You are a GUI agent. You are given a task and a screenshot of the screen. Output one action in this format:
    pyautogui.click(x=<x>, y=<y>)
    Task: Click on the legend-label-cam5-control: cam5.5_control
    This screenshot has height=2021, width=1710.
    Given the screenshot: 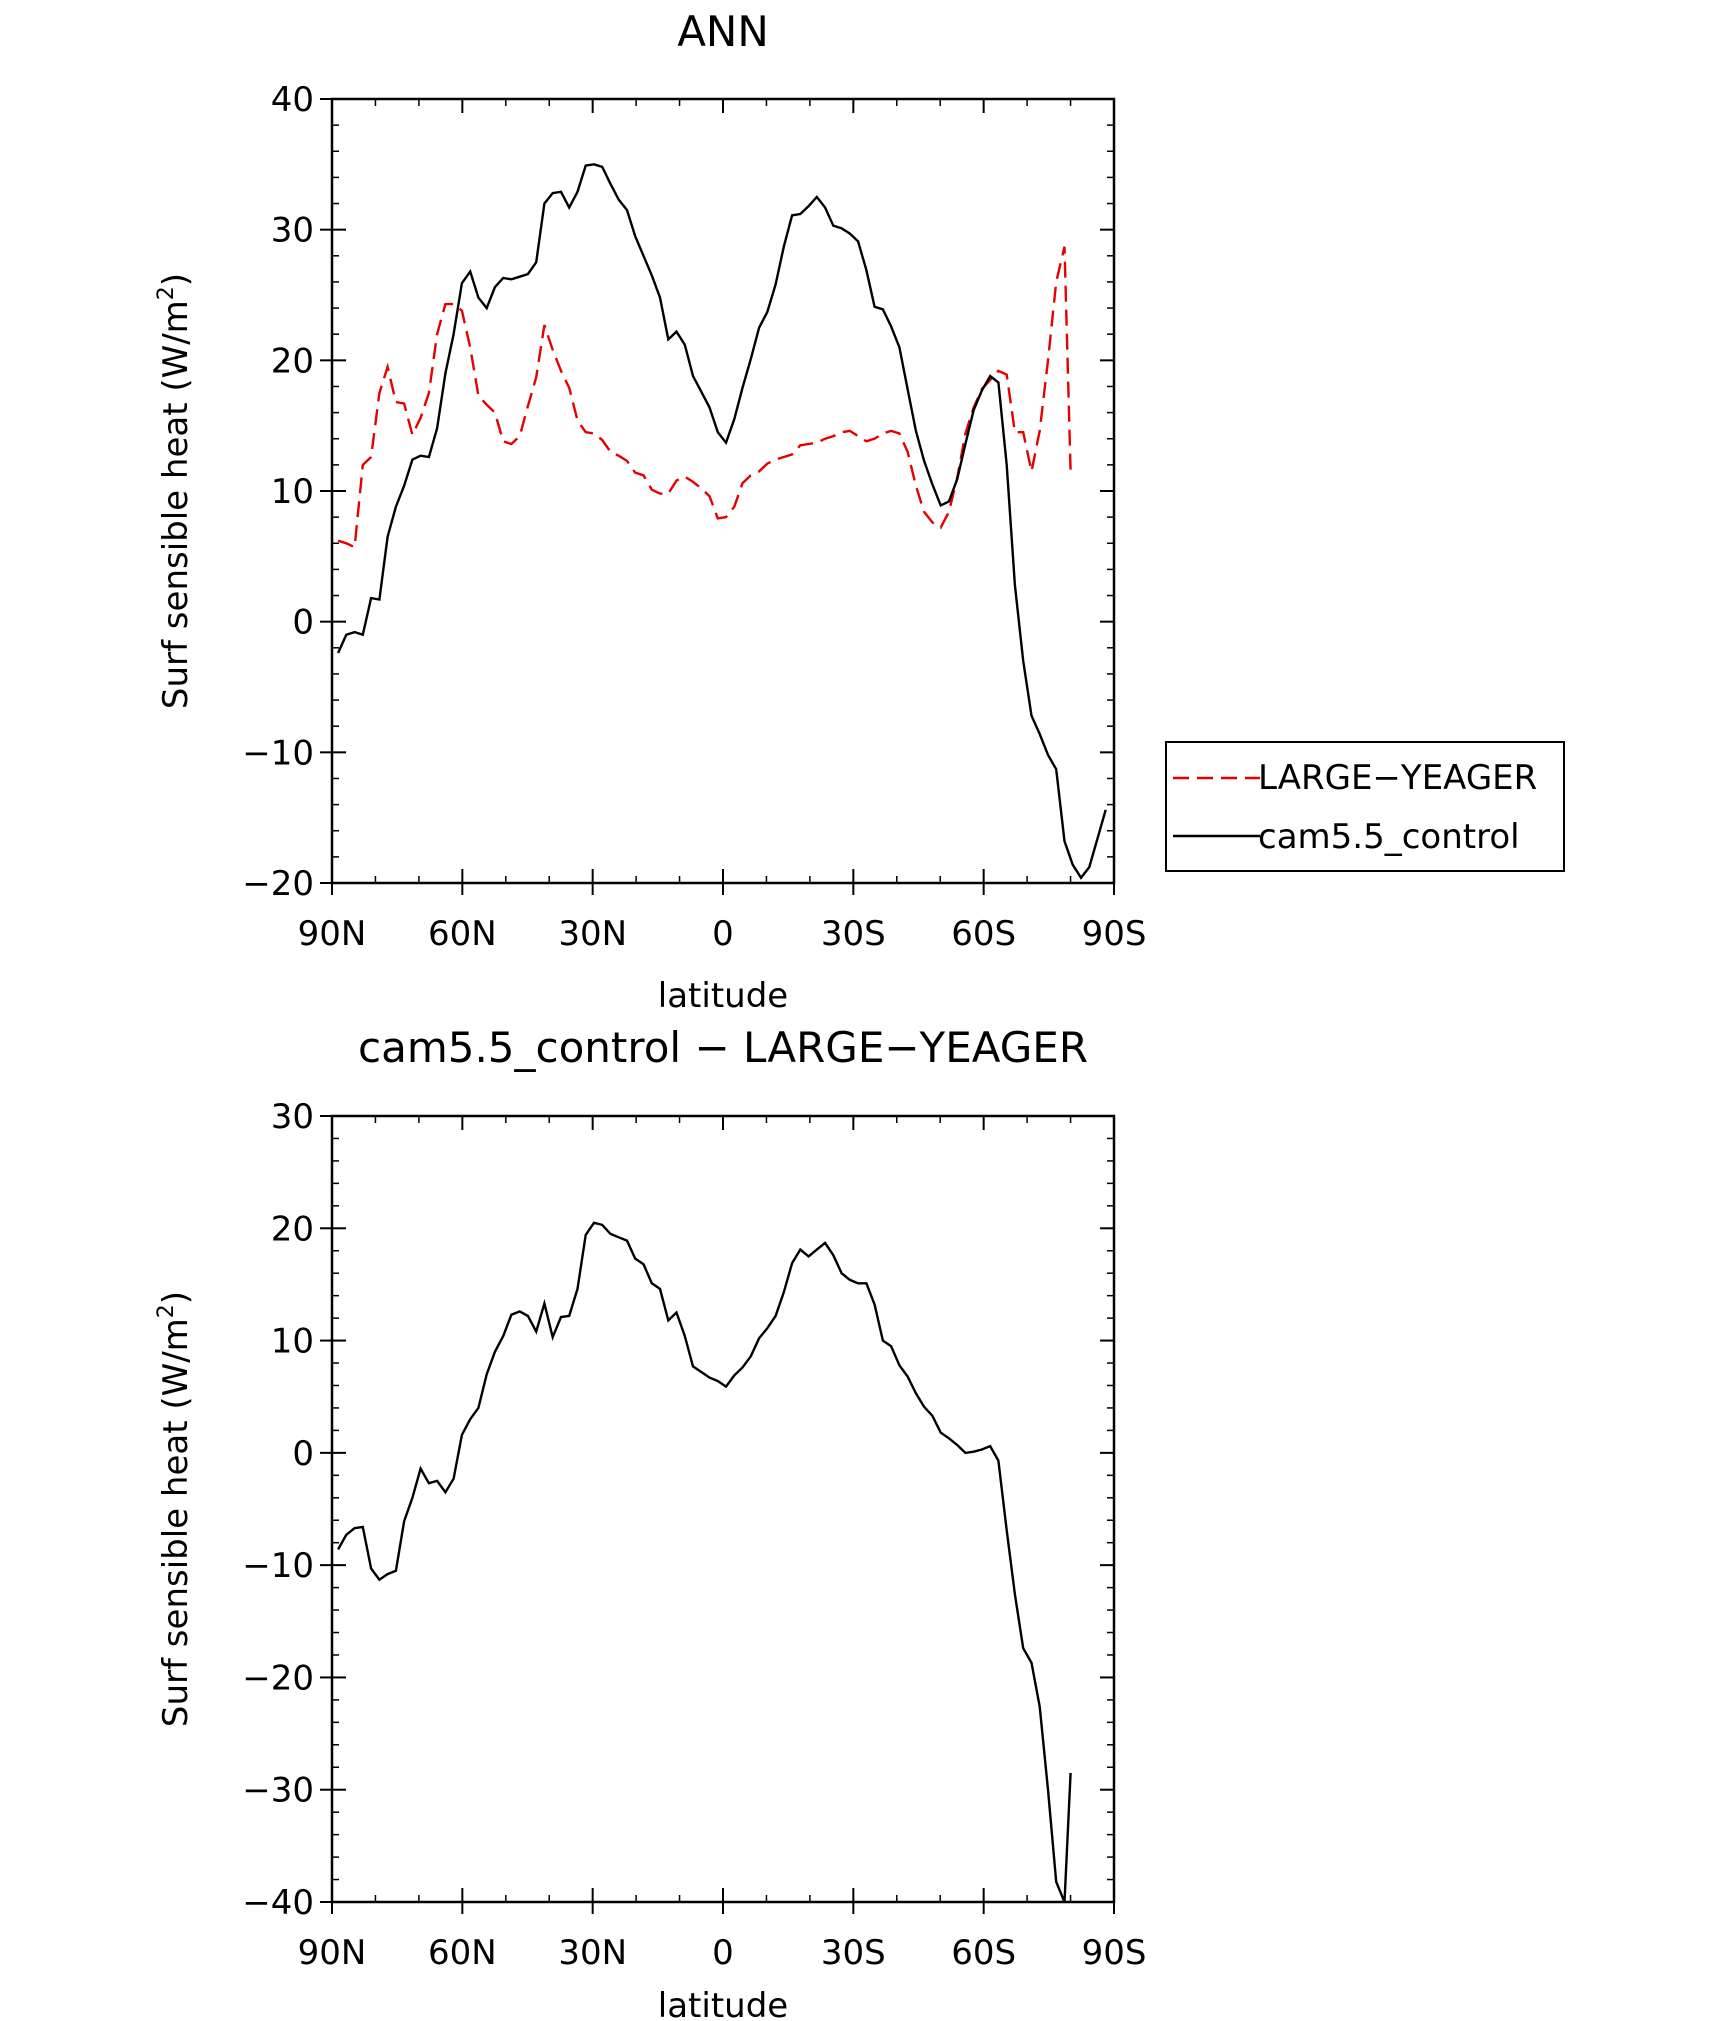 What is the action you would take?
    pyautogui.click(x=1389, y=837)
    